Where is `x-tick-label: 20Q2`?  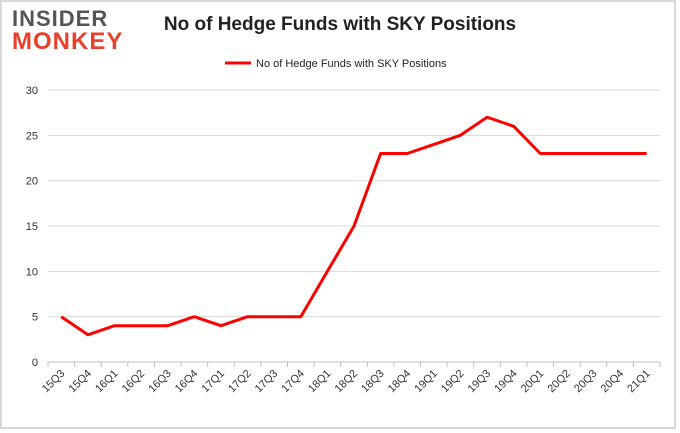 x-tick-label: 20Q2 is located at coordinates (559, 382).